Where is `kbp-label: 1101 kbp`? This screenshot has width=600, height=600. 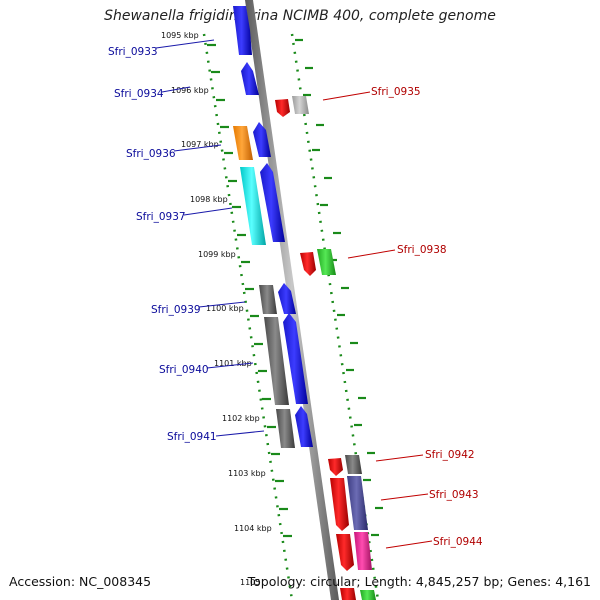
kbp-label: 1101 kbp is located at coordinates (233, 363).